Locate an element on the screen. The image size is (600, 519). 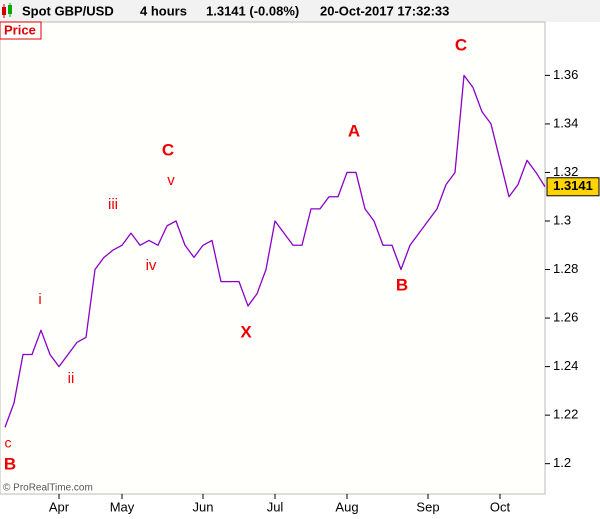
wave-label: i is located at coordinates (39, 299).